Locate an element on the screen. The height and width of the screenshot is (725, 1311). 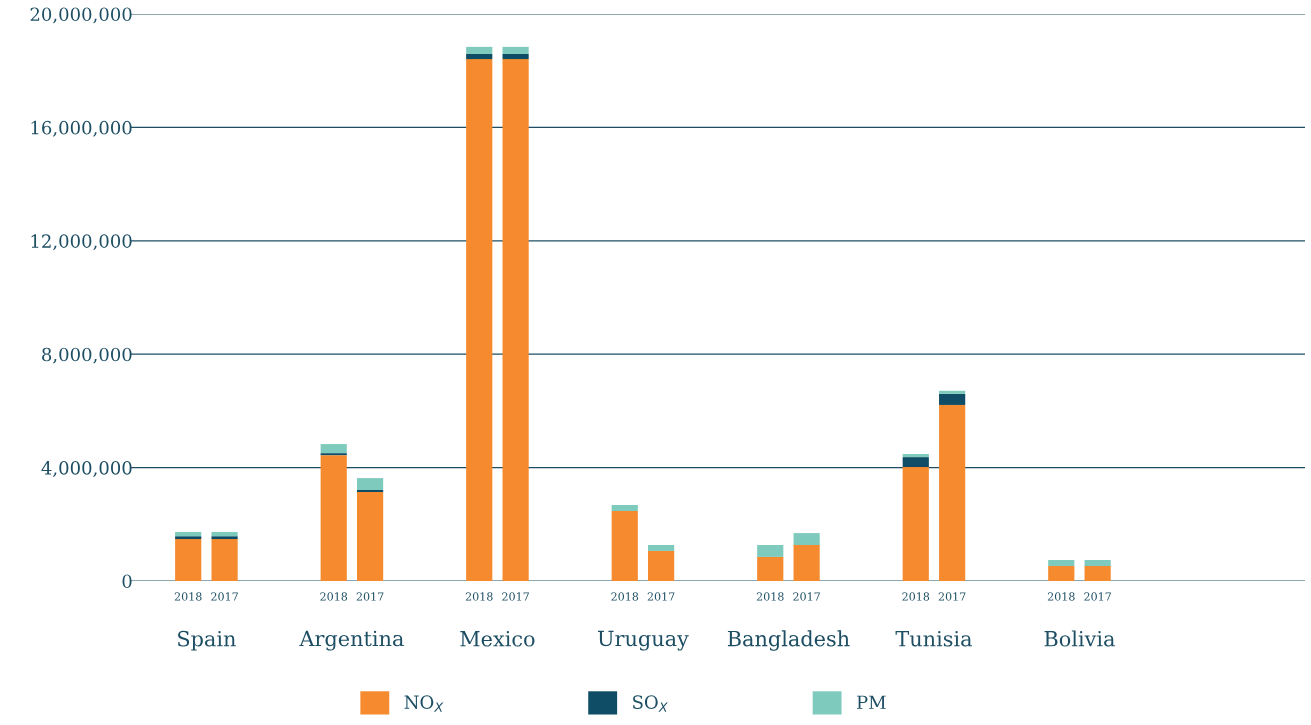
text: Bolivia is located at coordinates (1079, 638).